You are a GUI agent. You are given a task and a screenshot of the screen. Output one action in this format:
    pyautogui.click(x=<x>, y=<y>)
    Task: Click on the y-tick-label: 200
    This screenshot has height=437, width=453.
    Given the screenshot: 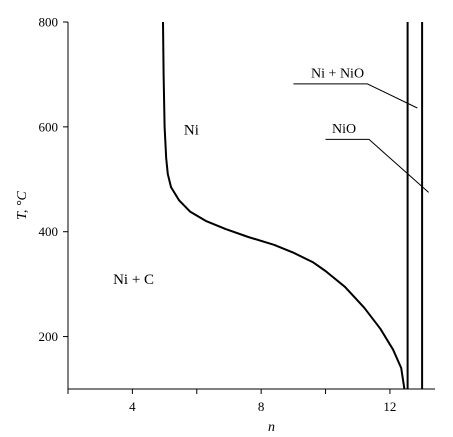 What is the action you would take?
    pyautogui.click(x=49, y=336)
    